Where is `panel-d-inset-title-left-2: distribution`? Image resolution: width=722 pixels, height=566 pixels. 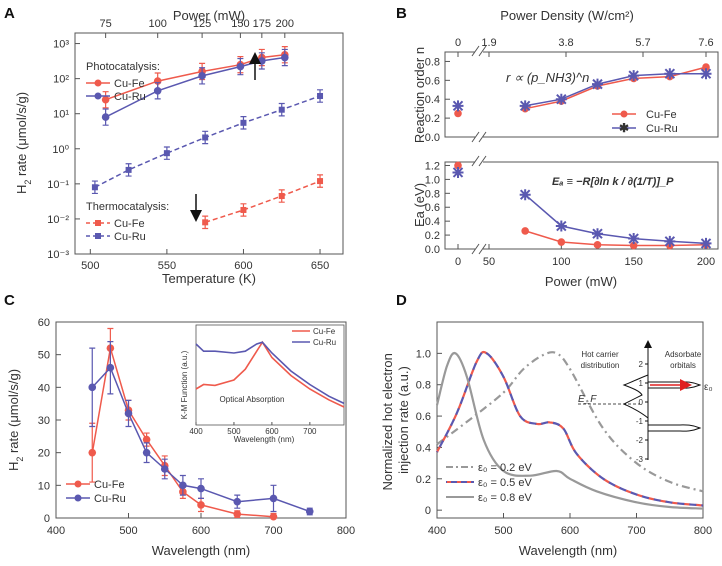
panel-d-inset-title-left-2: distribution is located at coordinates (600, 365).